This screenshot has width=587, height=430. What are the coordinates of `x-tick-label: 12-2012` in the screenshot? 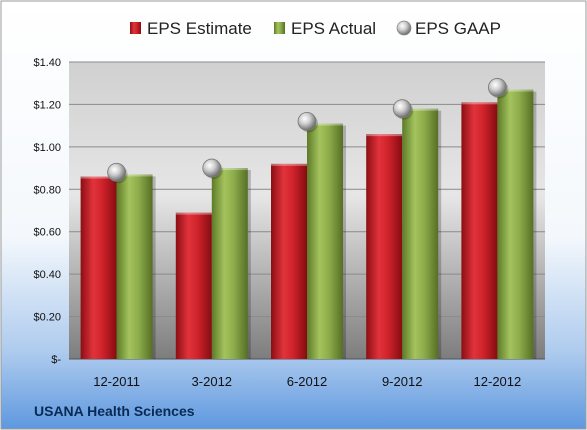 It's located at (498, 381).